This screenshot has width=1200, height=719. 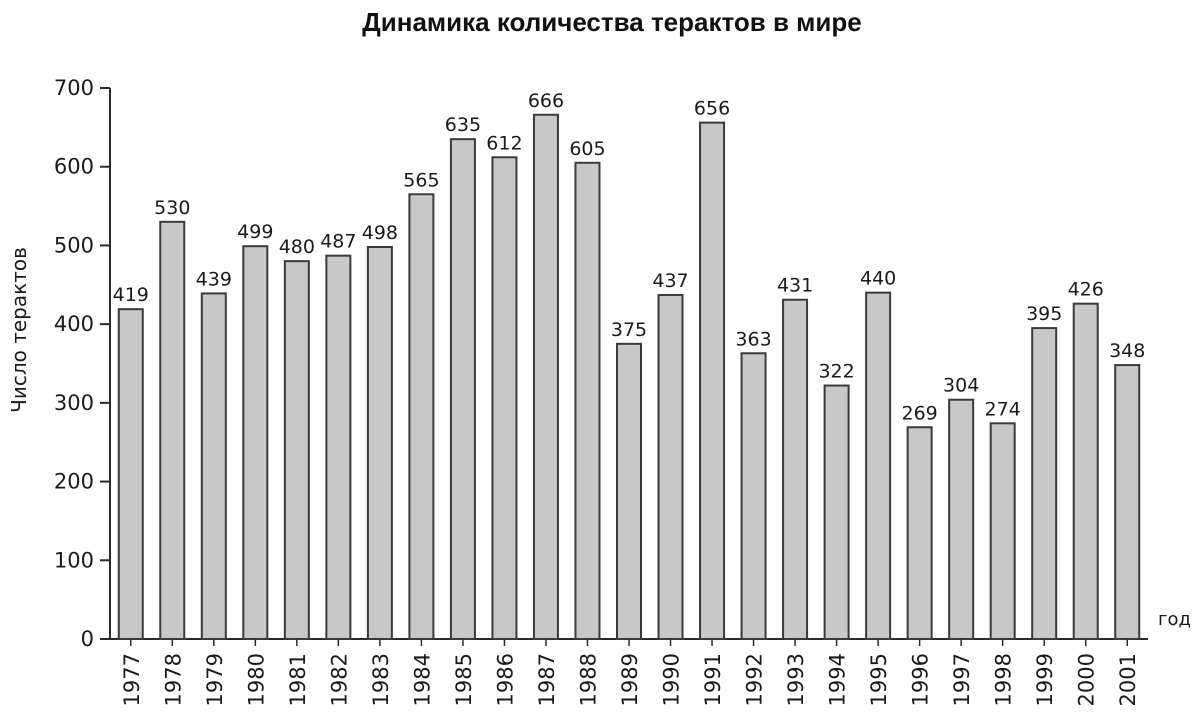 What do you see at coordinates (215, 679) in the screenshot?
I see `x-tick-label: 1979` at bounding box center [215, 679].